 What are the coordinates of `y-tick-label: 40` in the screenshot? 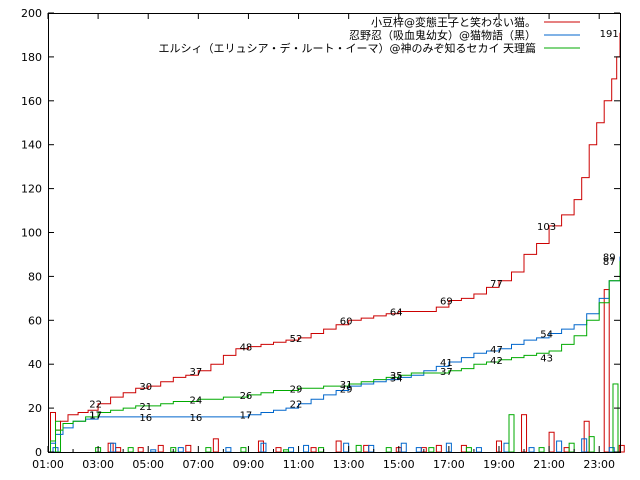 It's located at (35, 364).